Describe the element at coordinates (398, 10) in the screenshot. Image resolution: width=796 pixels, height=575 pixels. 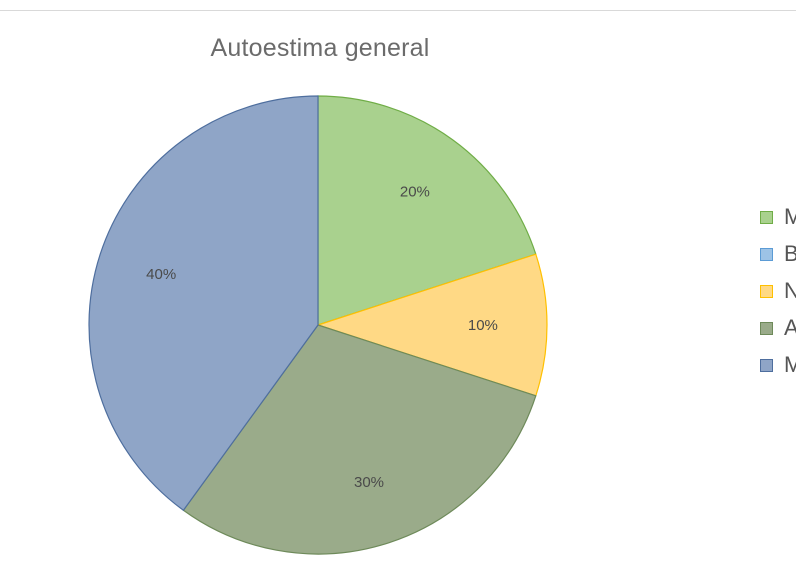
I see `top-divider` at that location.